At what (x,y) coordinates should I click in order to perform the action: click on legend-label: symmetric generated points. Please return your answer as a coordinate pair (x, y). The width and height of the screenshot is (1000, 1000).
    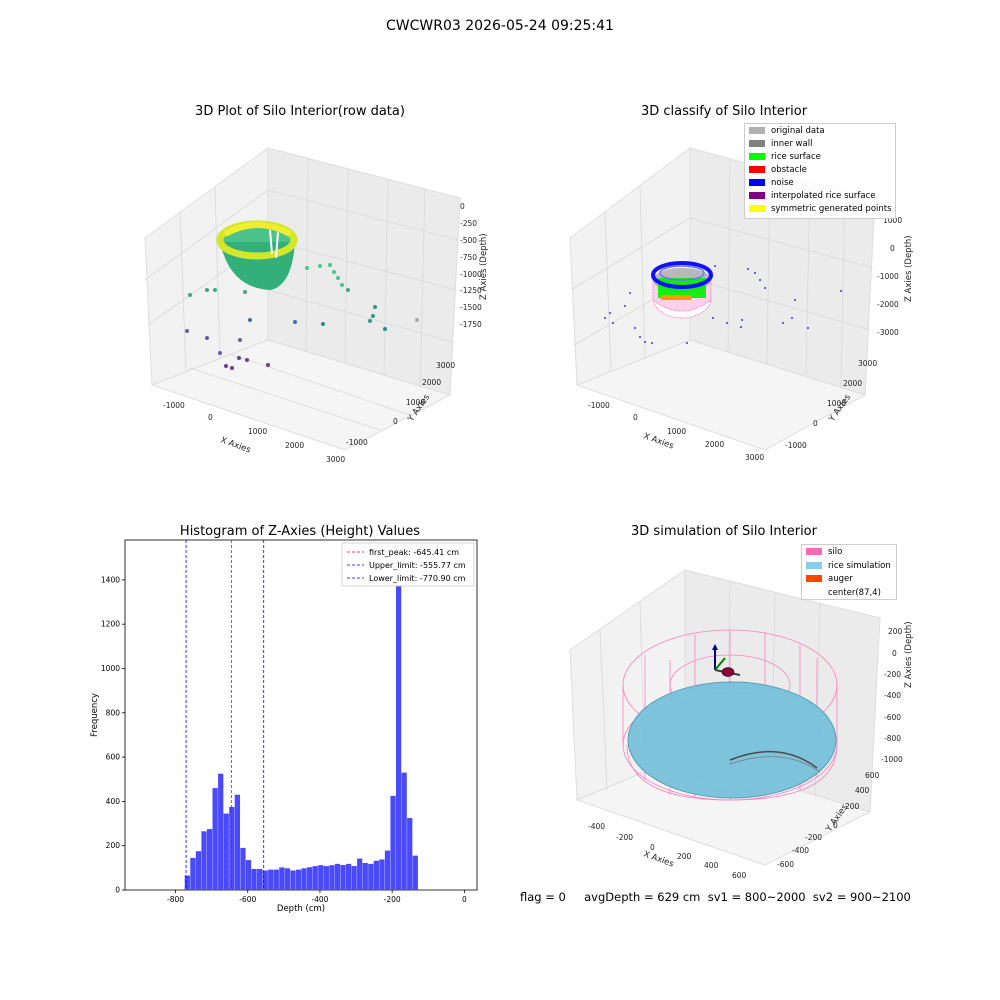
    Looking at the image, I should click on (831, 209).